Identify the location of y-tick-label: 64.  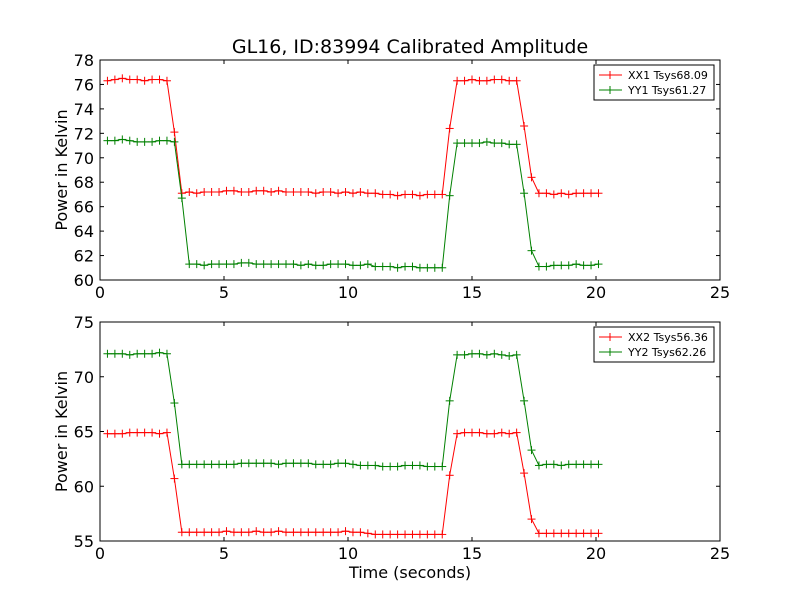
(84, 231).